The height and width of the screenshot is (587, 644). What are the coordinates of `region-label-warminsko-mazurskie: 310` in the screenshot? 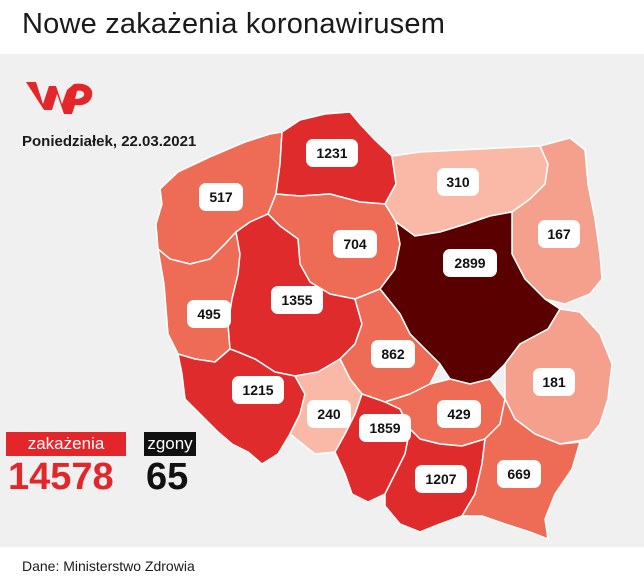 It's located at (458, 182).